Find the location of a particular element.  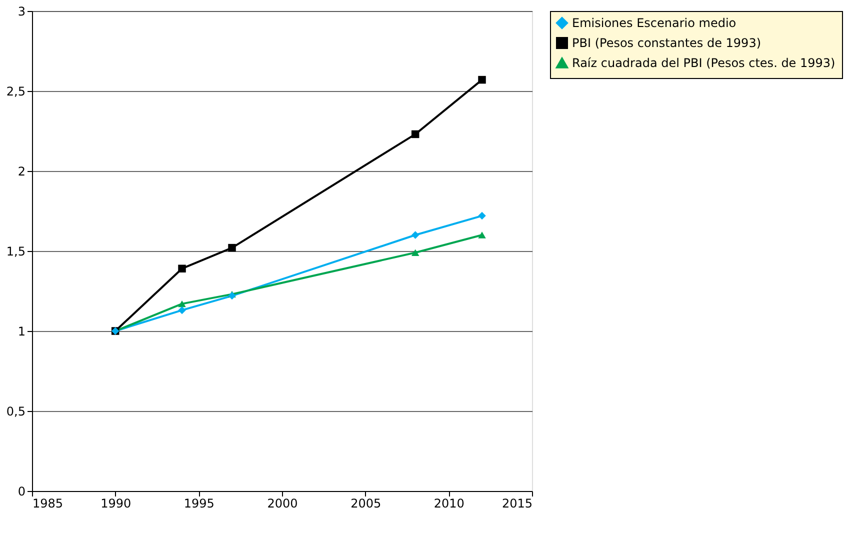

y-tick-label: 2,5 is located at coordinates (16, 91).